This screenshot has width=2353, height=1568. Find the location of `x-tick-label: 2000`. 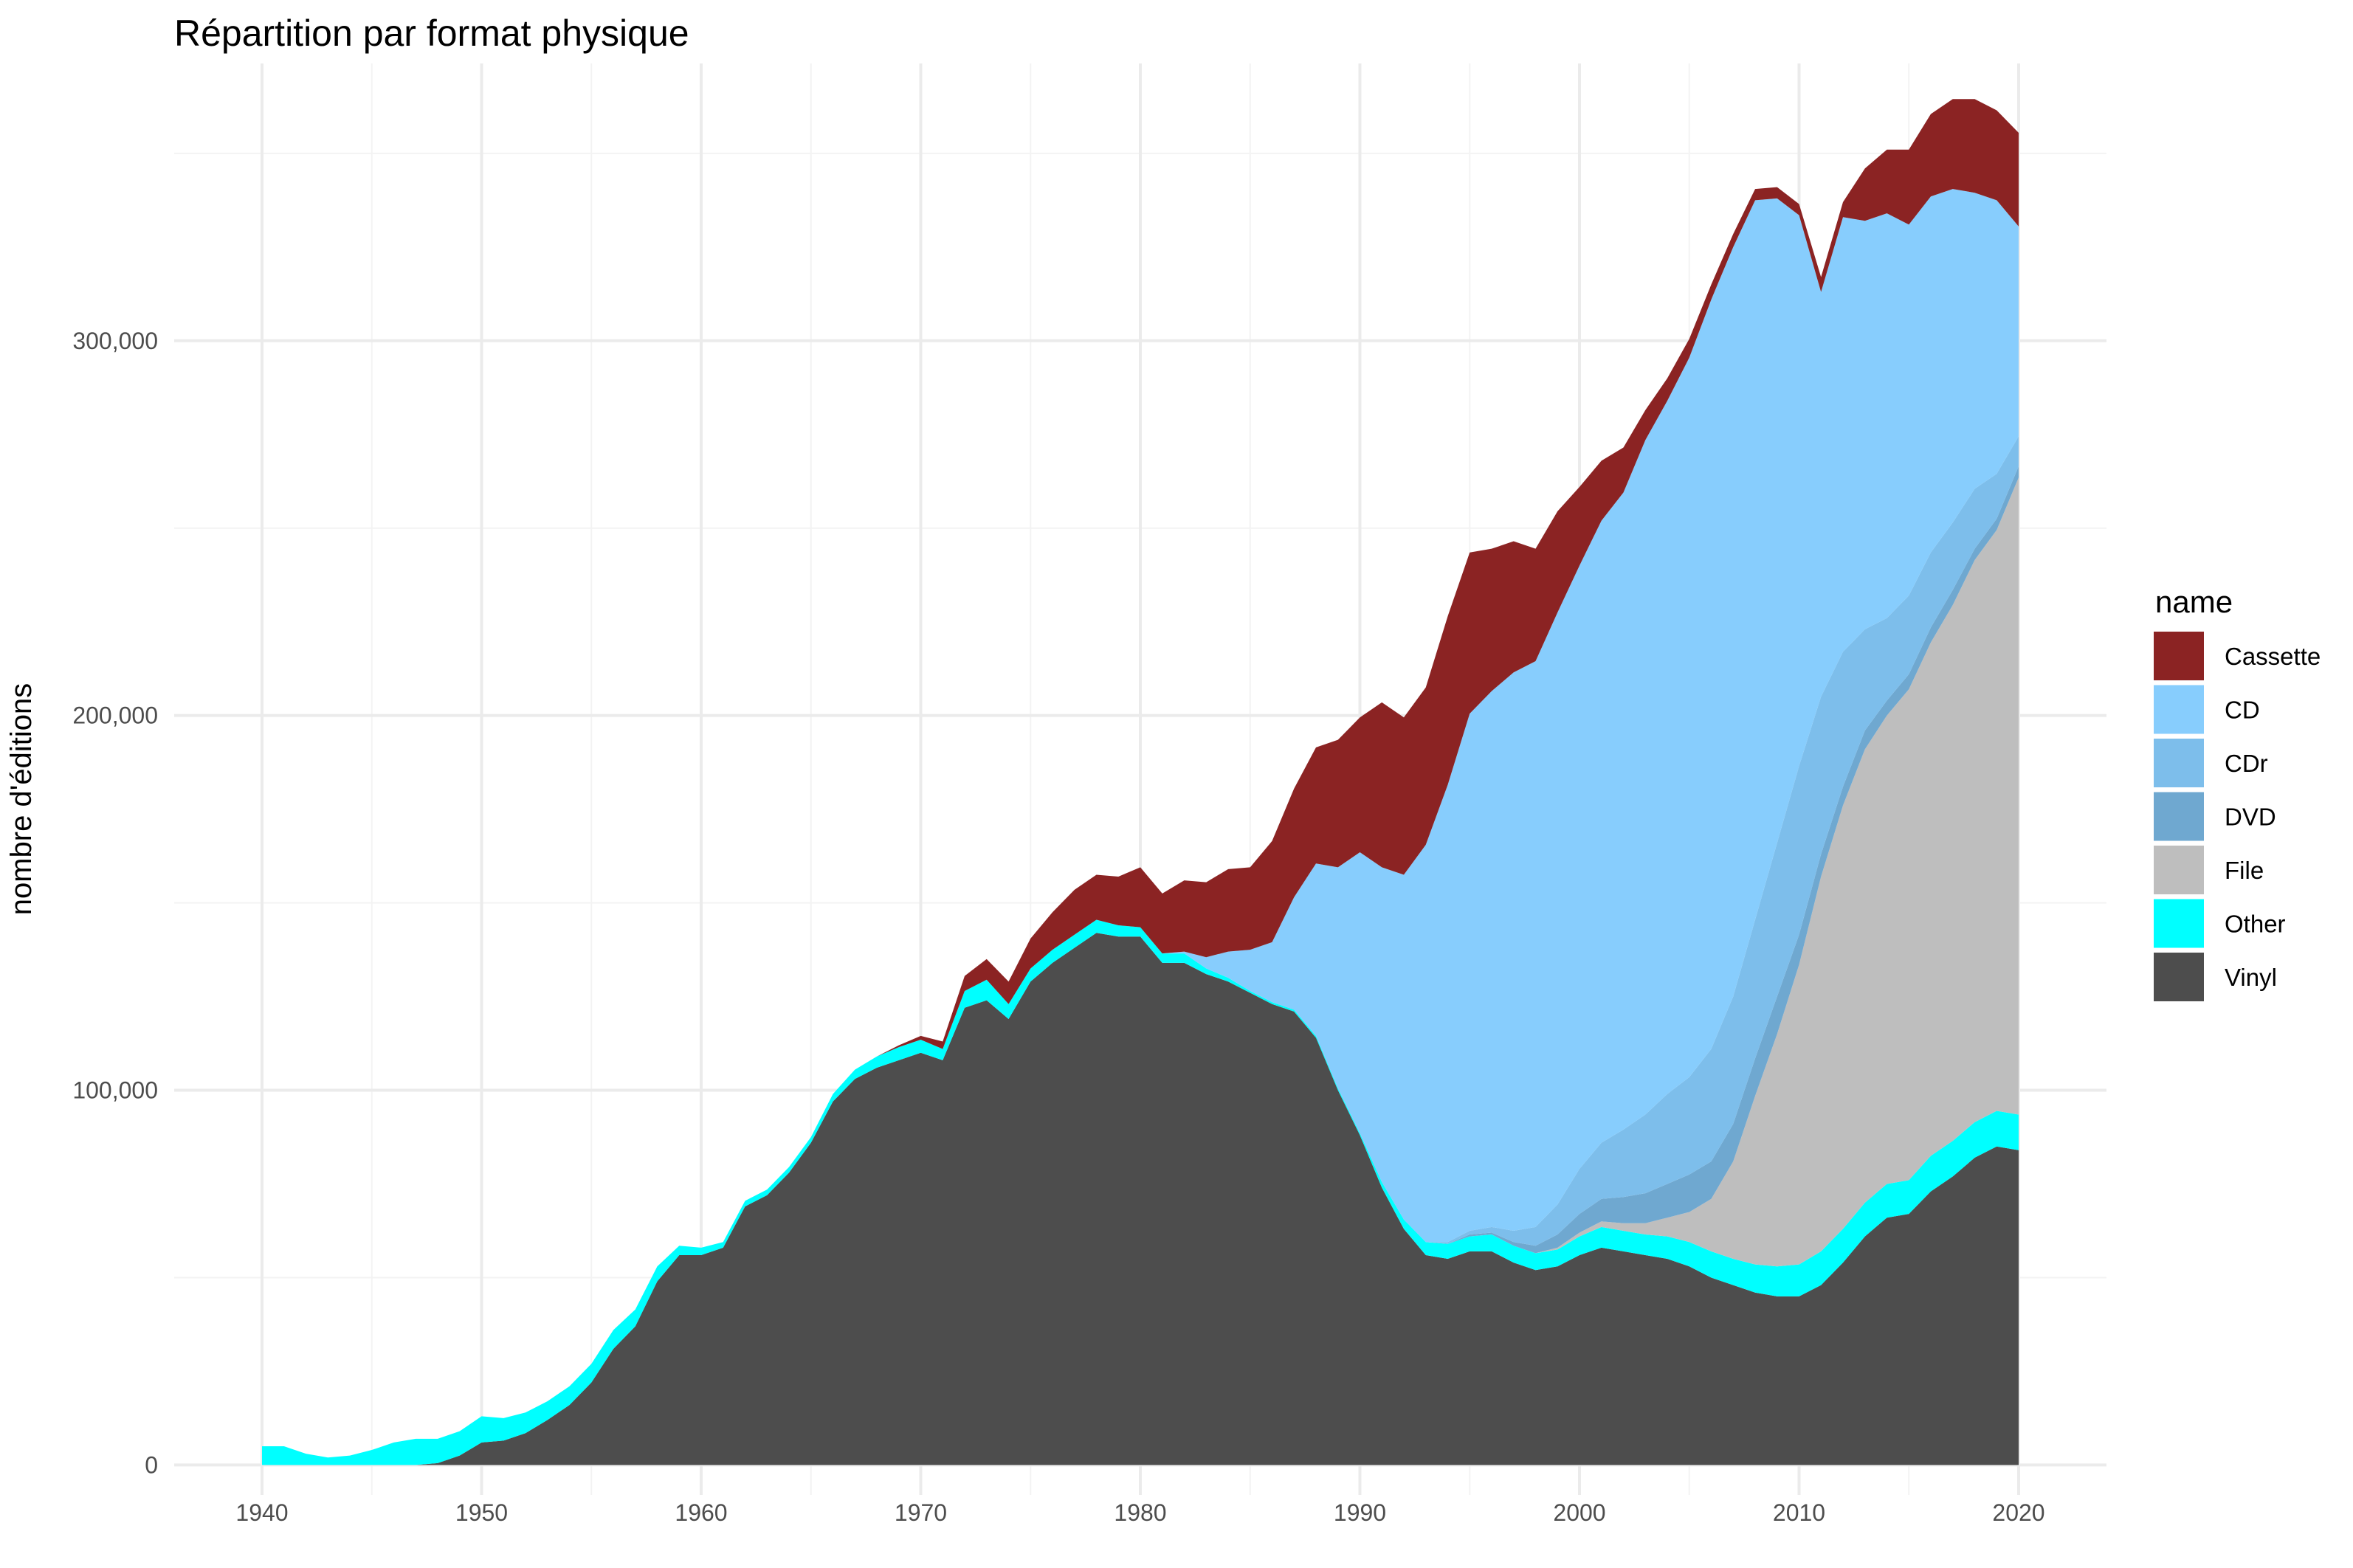

x-tick-label: 2000 is located at coordinates (1579, 1512).